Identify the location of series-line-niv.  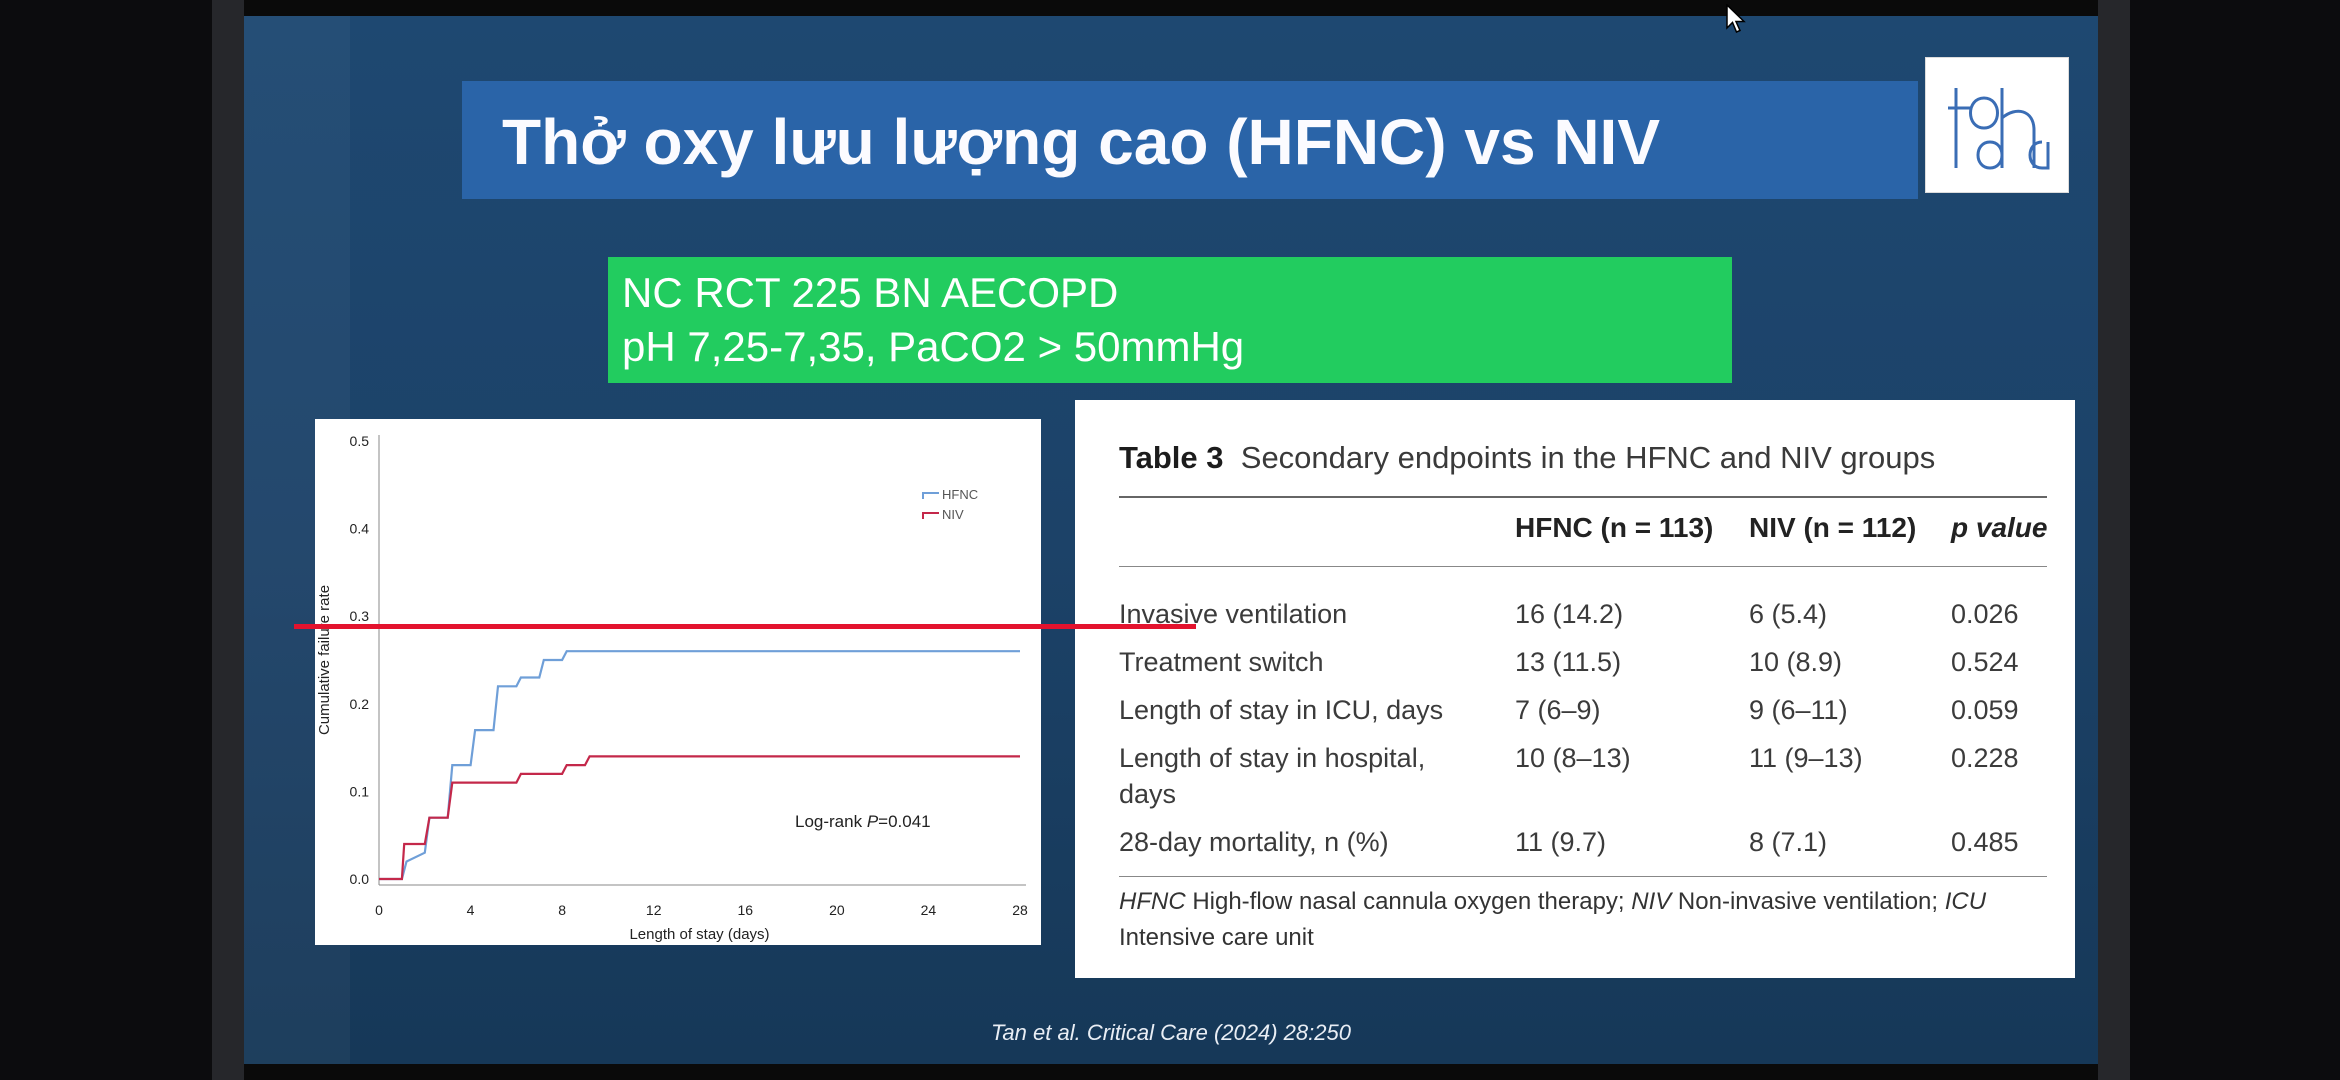
(699, 818).